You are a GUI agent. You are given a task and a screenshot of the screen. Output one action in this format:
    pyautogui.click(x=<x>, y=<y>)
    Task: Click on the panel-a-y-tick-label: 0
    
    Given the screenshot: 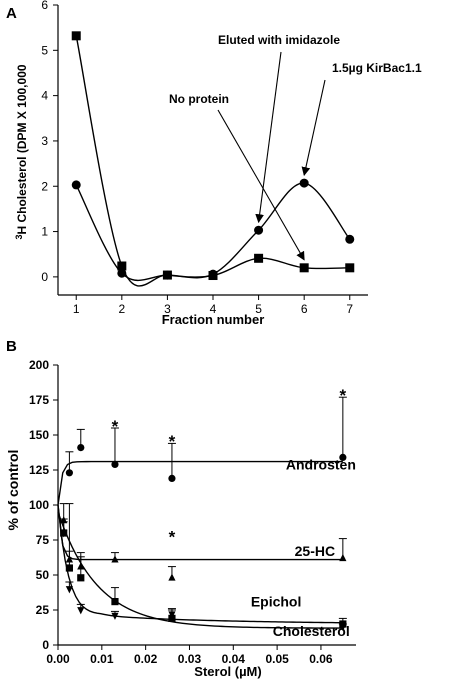 What is the action you would take?
    pyautogui.click(x=44, y=277)
    